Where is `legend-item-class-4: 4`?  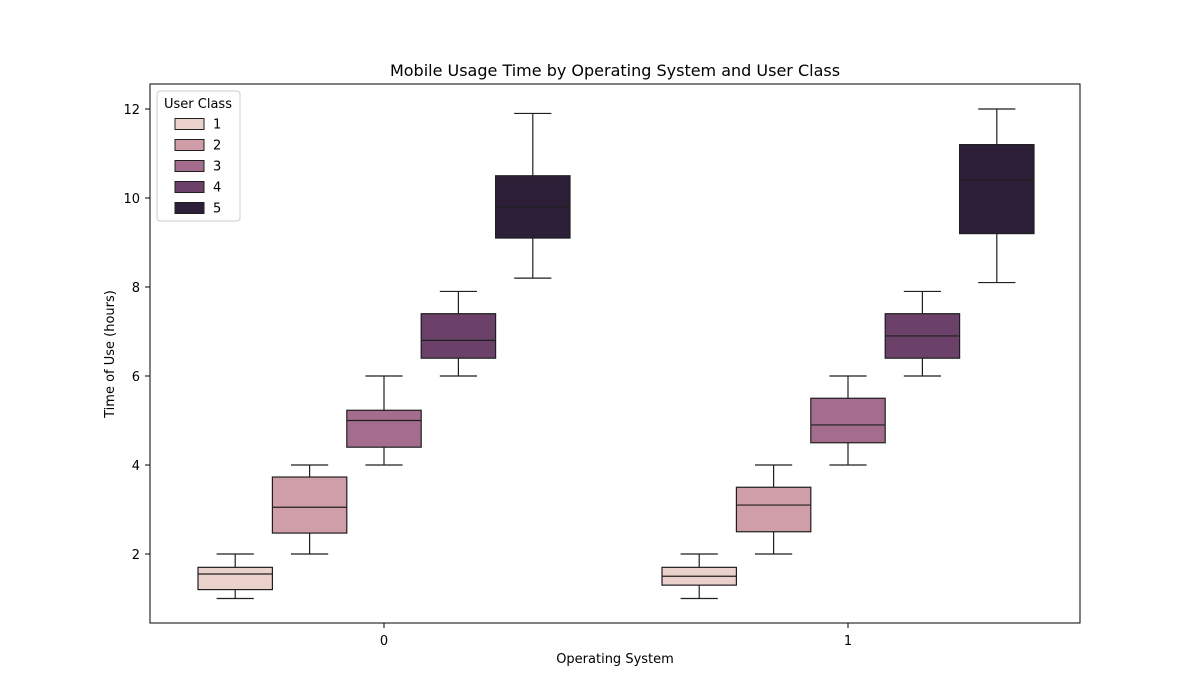 legend-item-class-4: 4 is located at coordinates (197, 188).